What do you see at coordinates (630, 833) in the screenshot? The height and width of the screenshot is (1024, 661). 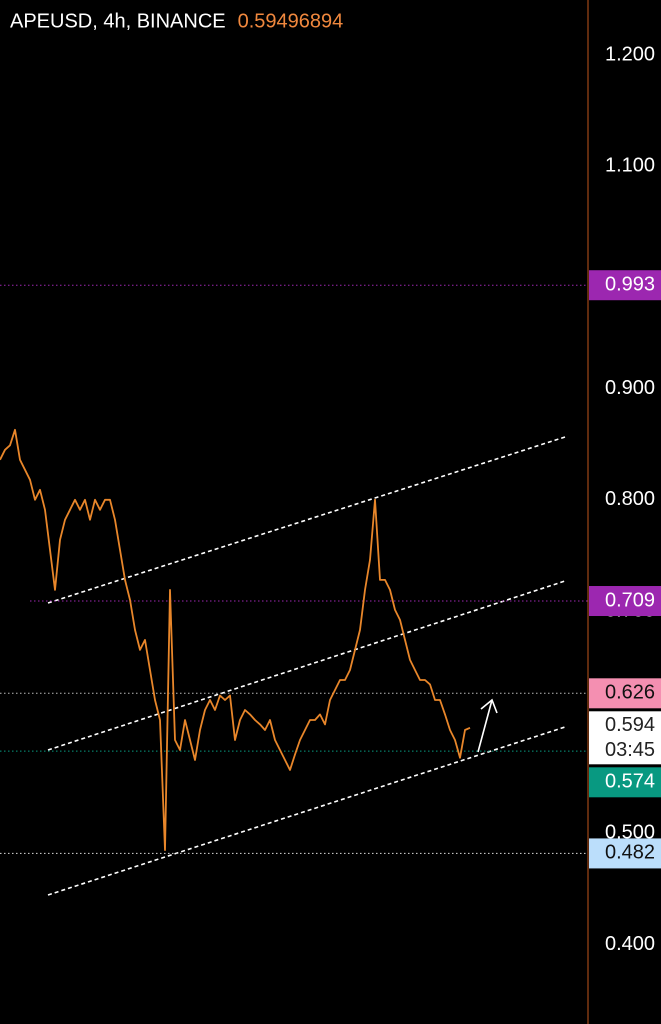 I see `y-tick-label: 0.500` at bounding box center [630, 833].